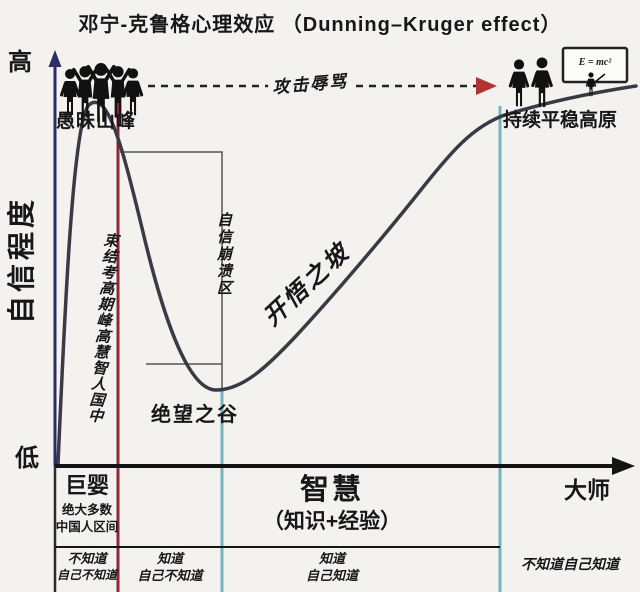  Describe the element at coordinates (331, 575) in the screenshot. I see `stage3-line2: 自己知道` at that location.